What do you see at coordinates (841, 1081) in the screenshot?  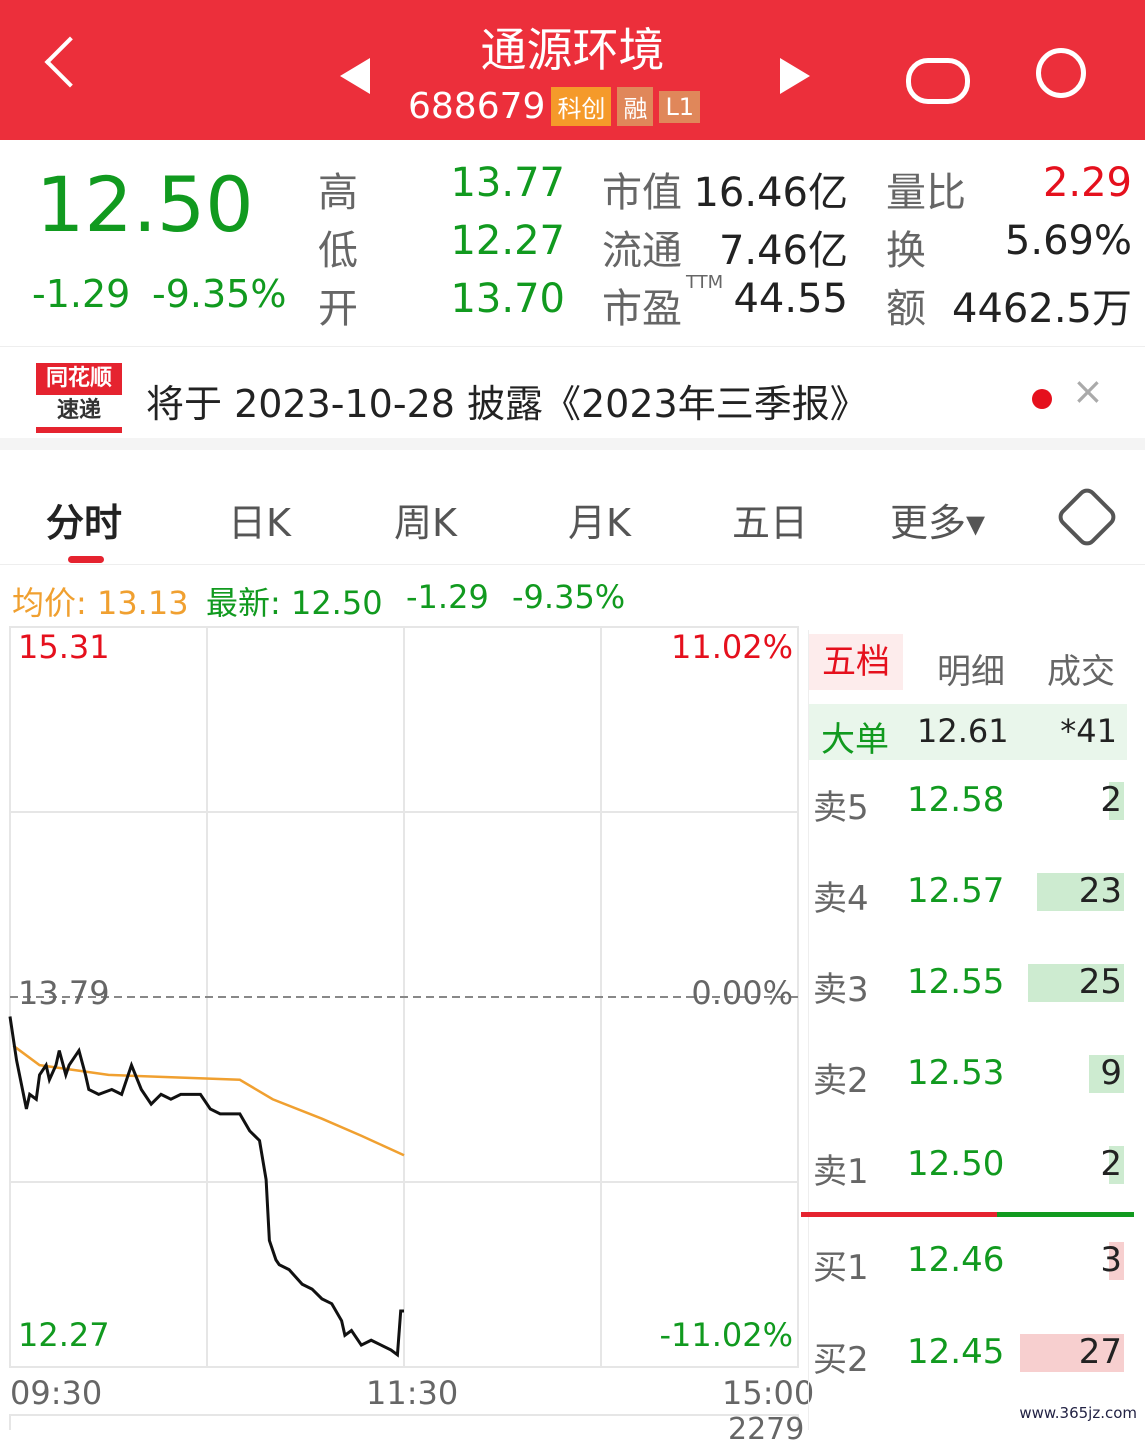 I see `level-label: 卖2` at bounding box center [841, 1081].